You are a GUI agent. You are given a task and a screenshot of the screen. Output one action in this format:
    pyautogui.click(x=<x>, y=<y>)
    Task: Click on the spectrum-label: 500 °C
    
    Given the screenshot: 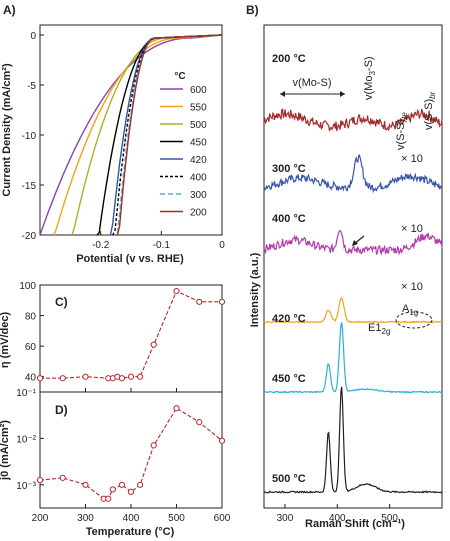 What is the action you would take?
    pyautogui.click(x=289, y=479)
    